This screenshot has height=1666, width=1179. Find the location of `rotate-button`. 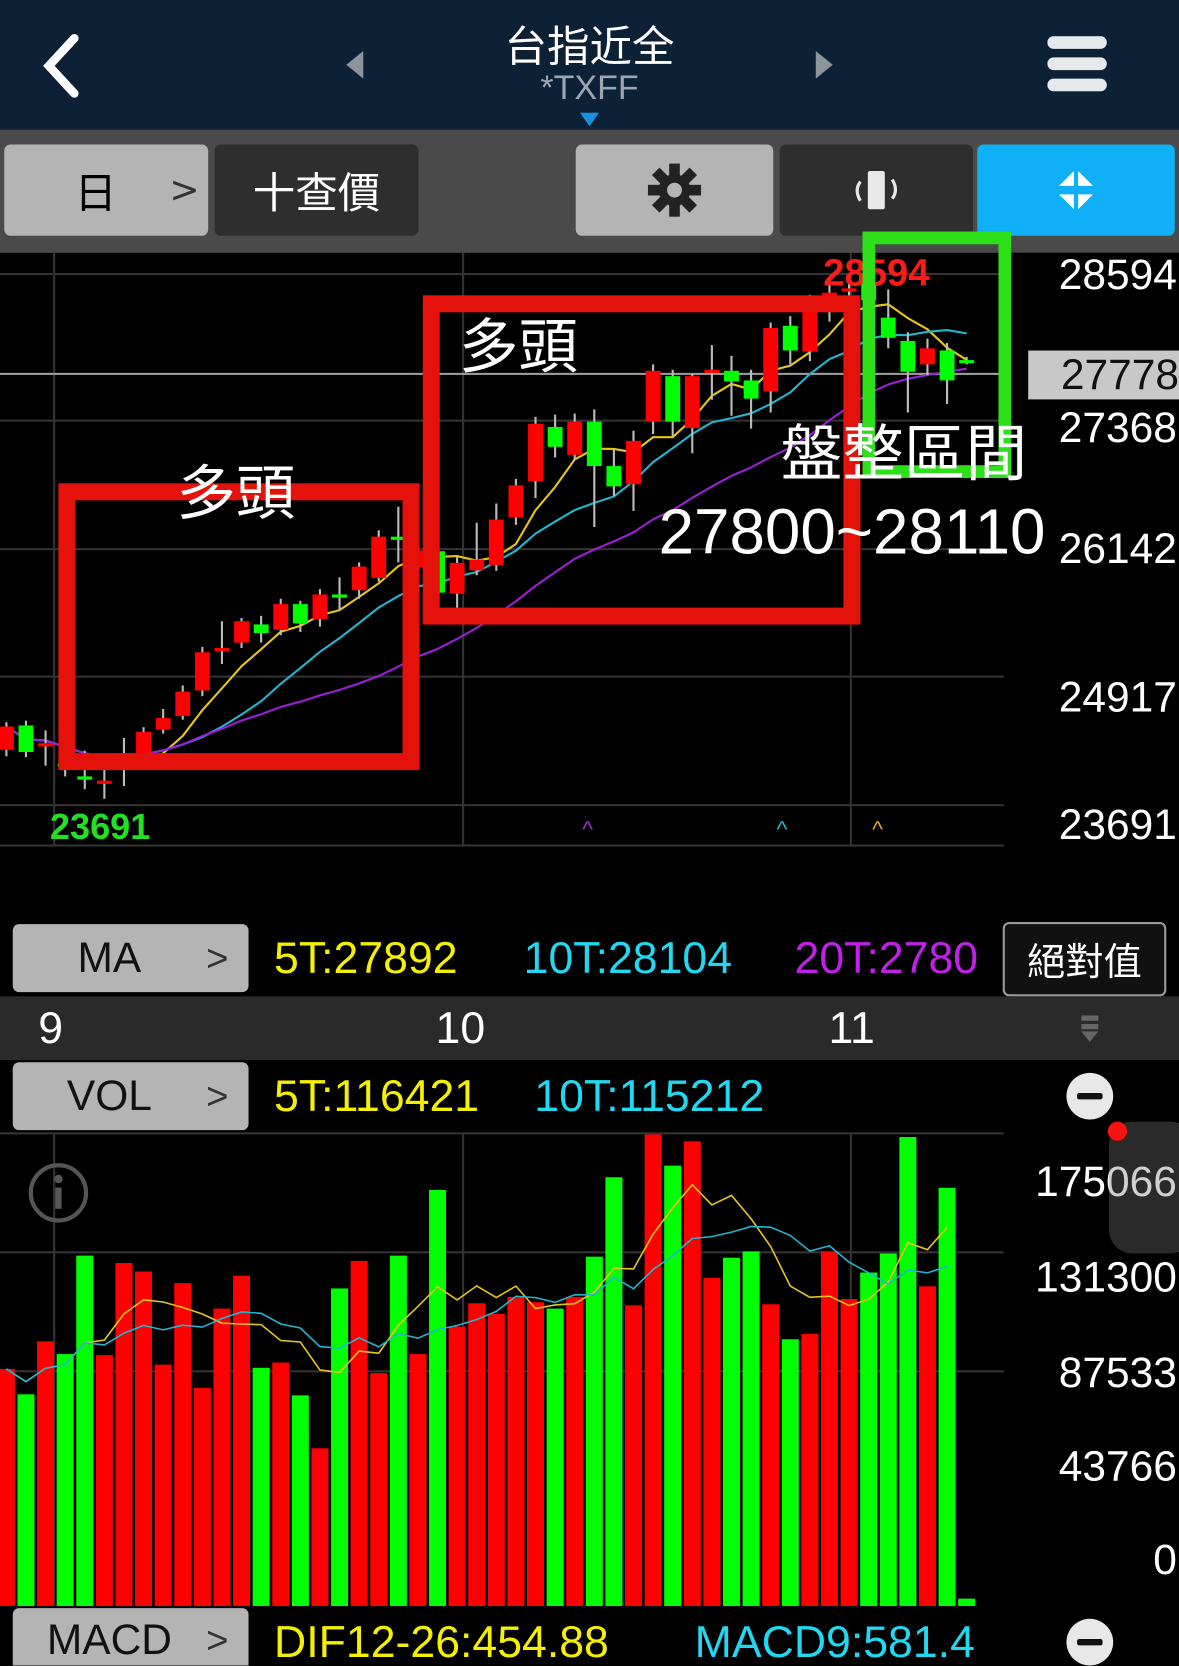

rotate-button is located at coordinates (876, 190).